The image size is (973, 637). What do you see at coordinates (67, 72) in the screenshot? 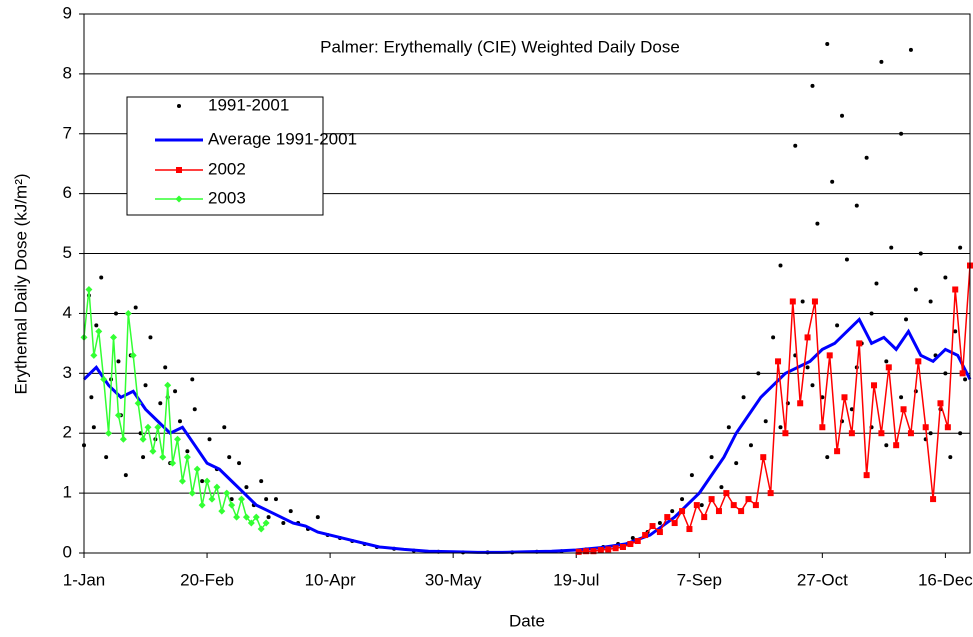
I see `y-tick-label: 8` at bounding box center [67, 72].